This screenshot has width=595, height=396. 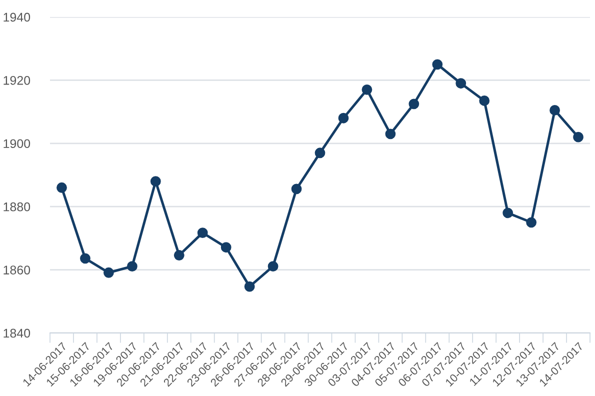 What do you see at coordinates (17, 207) in the screenshot?
I see `y-tick-label: 1880` at bounding box center [17, 207].